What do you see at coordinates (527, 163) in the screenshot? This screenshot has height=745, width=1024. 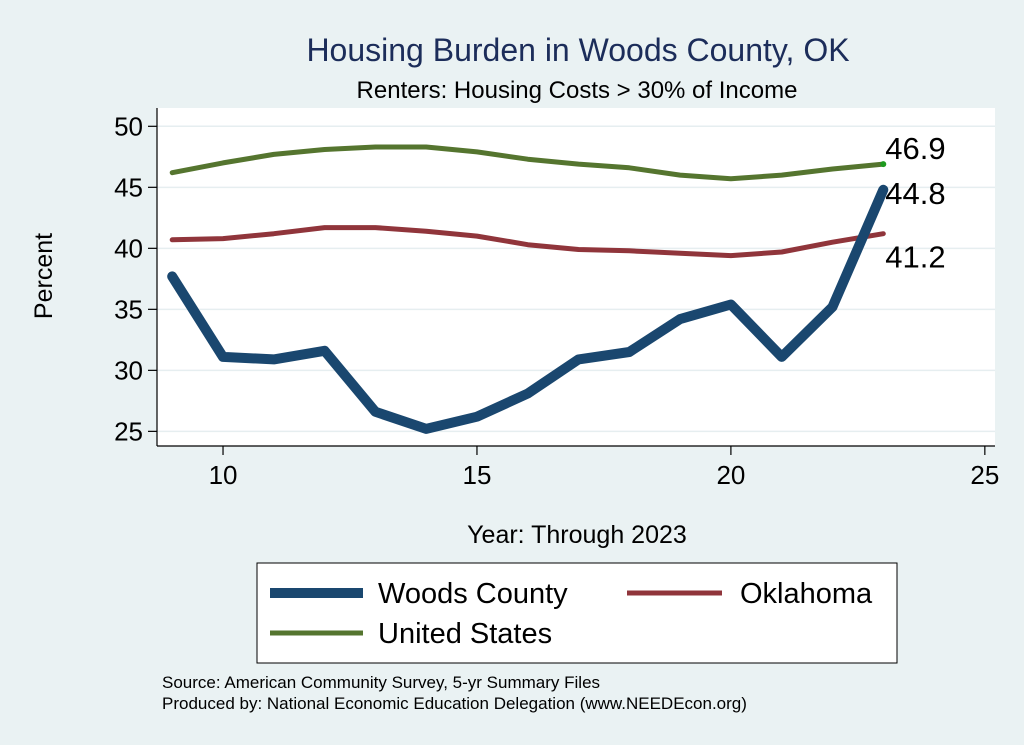 I see `series-line-united-states` at bounding box center [527, 163].